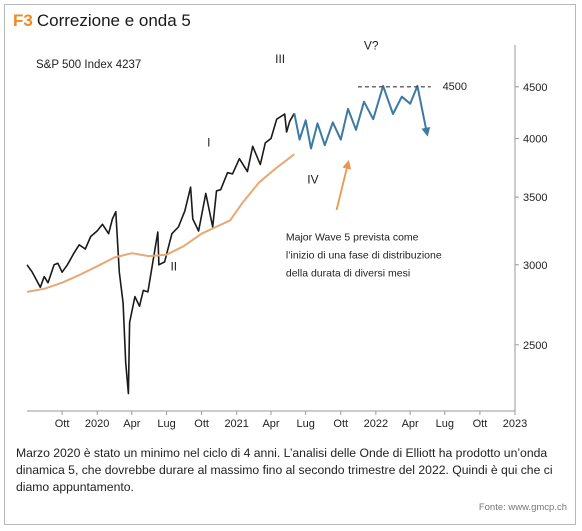  Describe the element at coordinates (522, 507) in the screenshot. I see `figure-source: Fonte: www.gmcp.ch` at that location.